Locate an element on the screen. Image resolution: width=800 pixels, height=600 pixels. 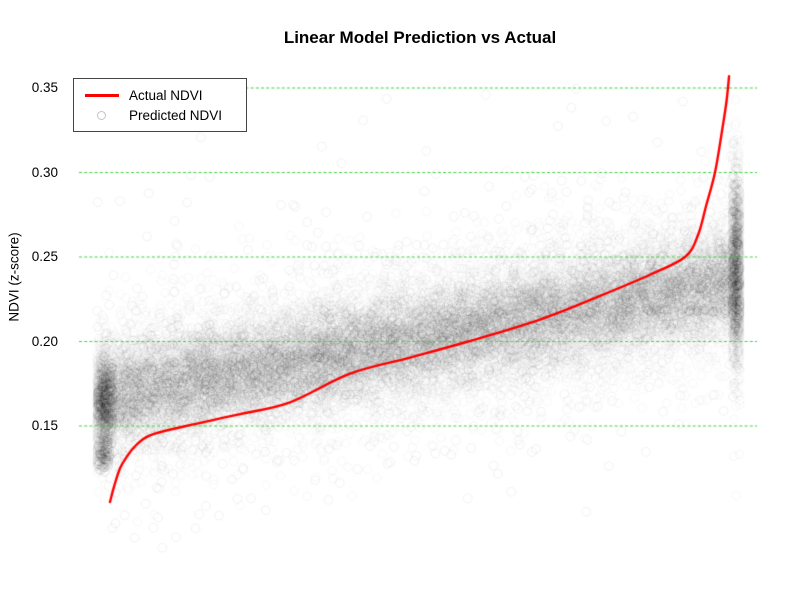
red-line-sample-icon is located at coordinates (101, 95).